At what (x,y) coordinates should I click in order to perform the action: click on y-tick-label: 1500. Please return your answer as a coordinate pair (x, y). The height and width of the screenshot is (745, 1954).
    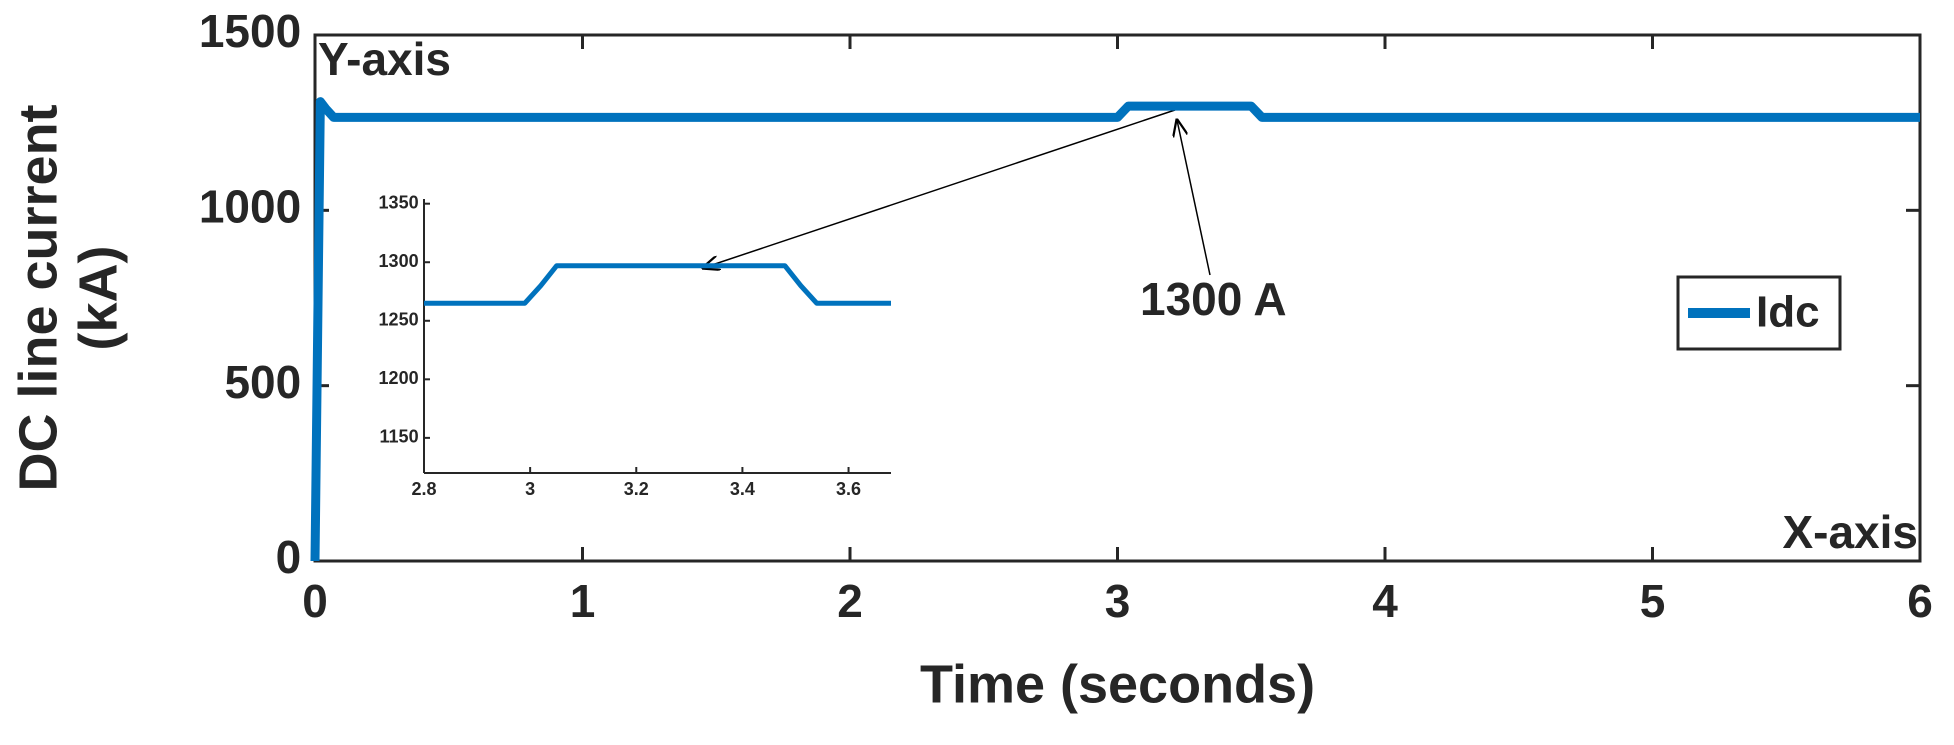
    Looking at the image, I should click on (250, 31).